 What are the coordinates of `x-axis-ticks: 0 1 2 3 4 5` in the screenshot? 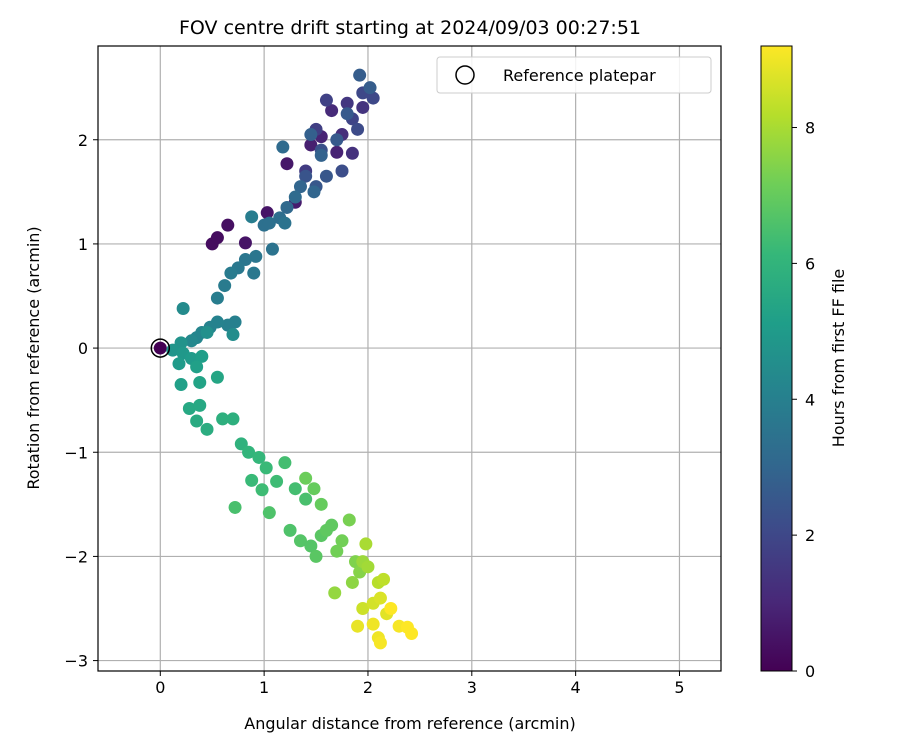 It's located at (420, 684).